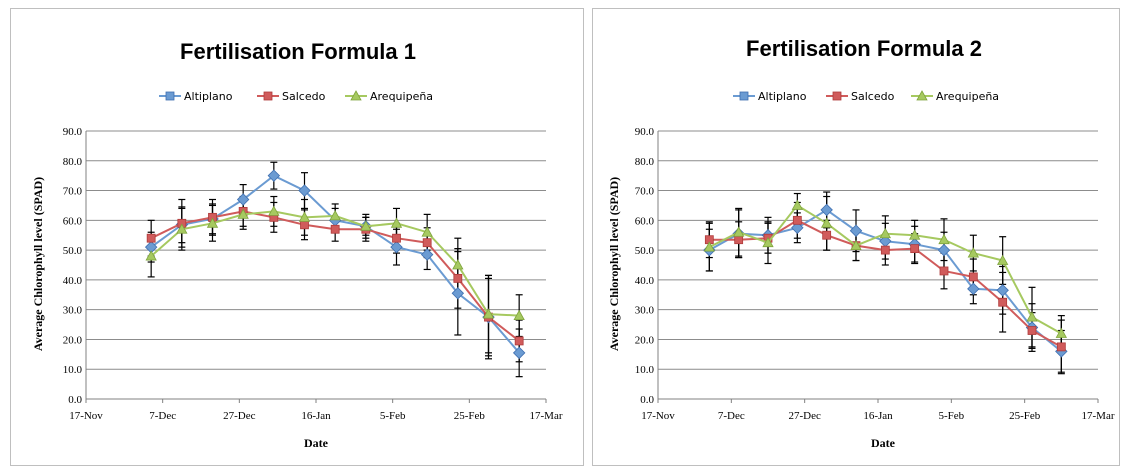 This screenshot has width=1122, height=467. What do you see at coordinates (356, 95) in the screenshot?
I see `legend-marker-arequipena` at bounding box center [356, 95].